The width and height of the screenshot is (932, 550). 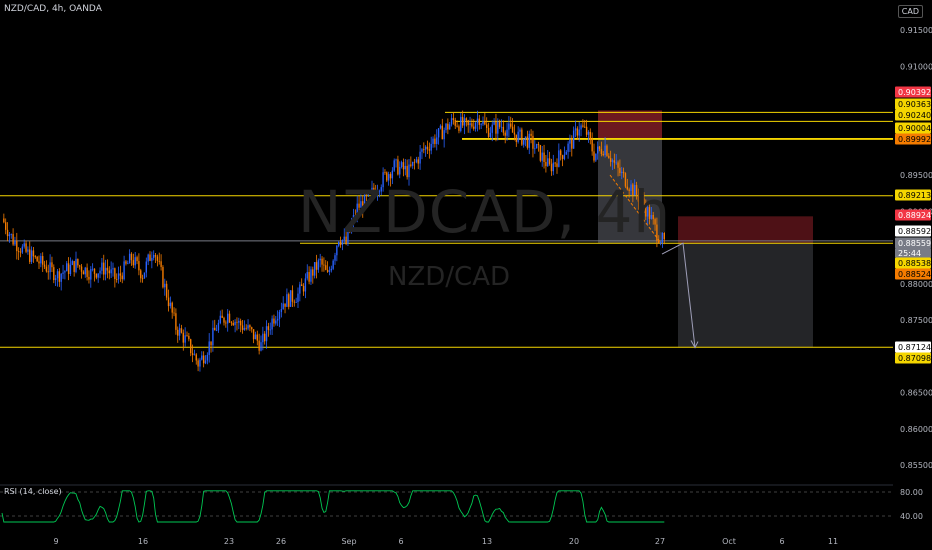 What do you see at coordinates (53, 9) in the screenshot?
I see `symbol-title: NZD/CAD, 4h, OANDA` at bounding box center [53, 9].